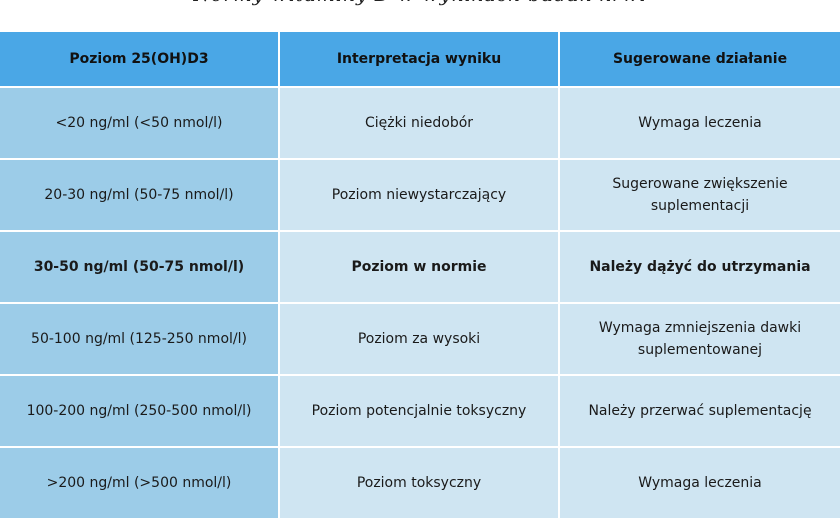 This screenshot has height=520, width=840. What do you see at coordinates (420, 60) in the screenshot?
I see `header-interpretation: Interpretacja wyniku` at bounding box center [420, 60].